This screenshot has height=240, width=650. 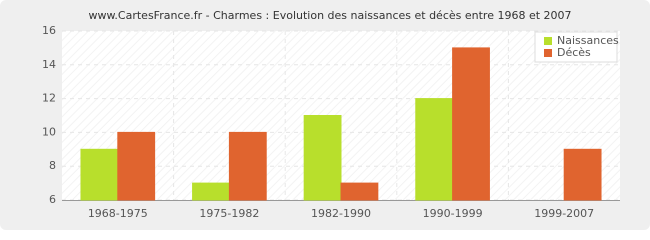 What do you see at coordinates (229, 213) in the screenshot?
I see `x-tick-label: 1975-1982` at bounding box center [229, 213].